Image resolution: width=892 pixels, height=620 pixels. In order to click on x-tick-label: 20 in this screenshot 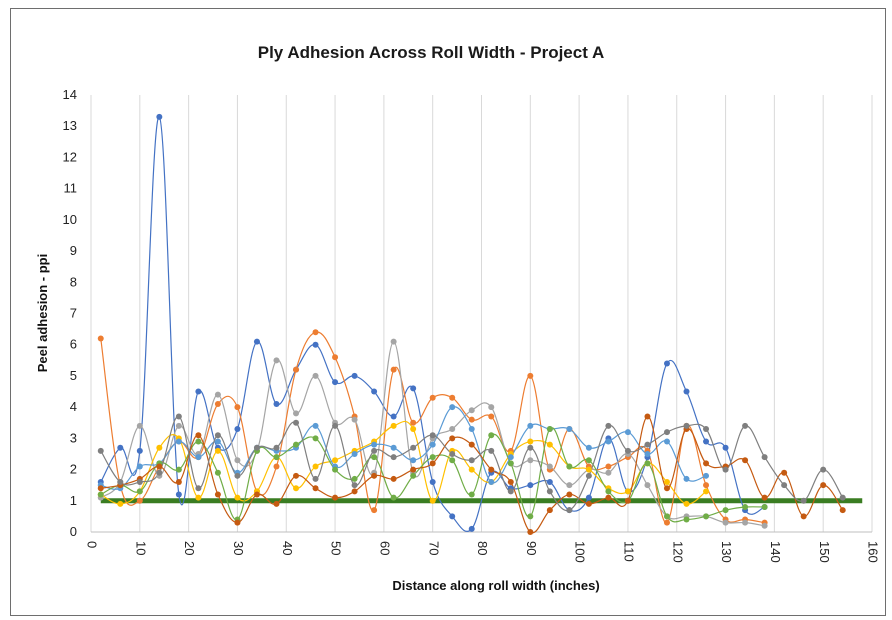, I will do `click(189, 548)`.